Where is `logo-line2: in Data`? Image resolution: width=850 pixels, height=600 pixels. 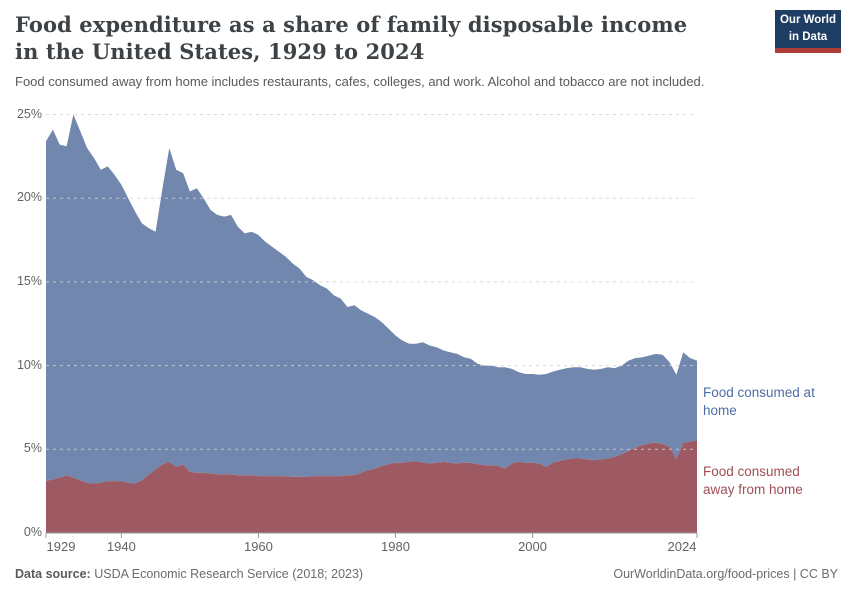
logo-line2: in Data is located at coordinates (808, 36).